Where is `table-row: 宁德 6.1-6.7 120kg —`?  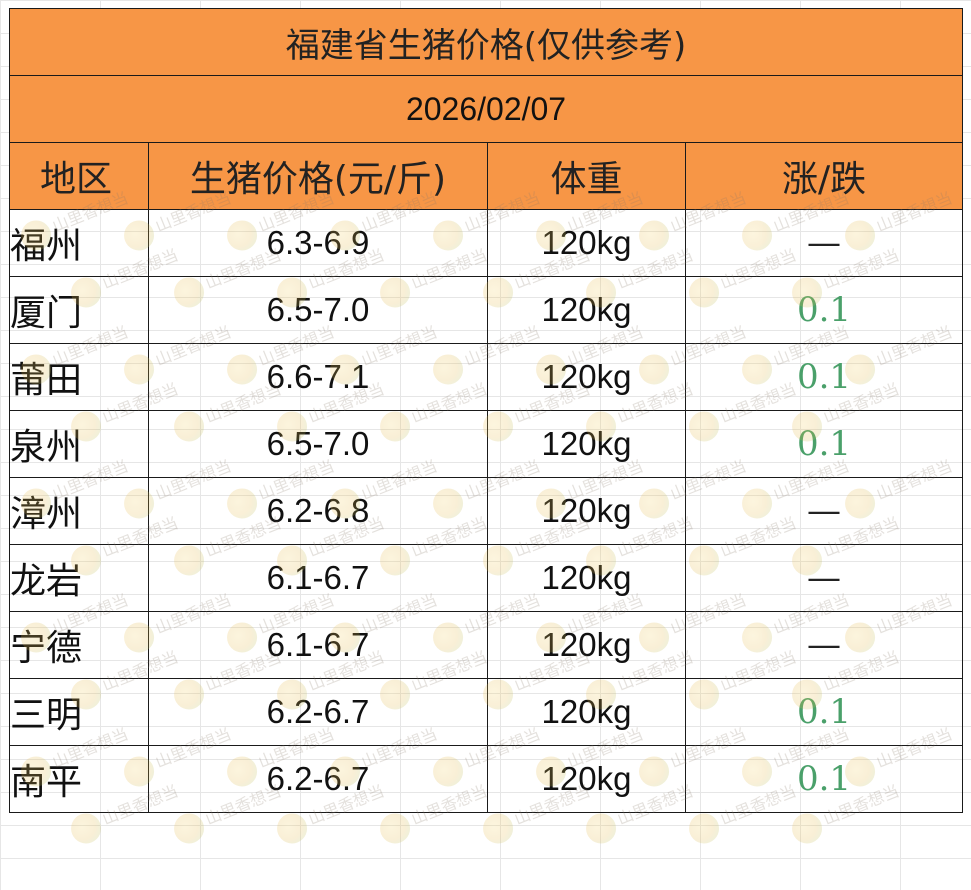
table-row: 宁德 6.1-6.7 120kg — is located at coordinates (486, 645).